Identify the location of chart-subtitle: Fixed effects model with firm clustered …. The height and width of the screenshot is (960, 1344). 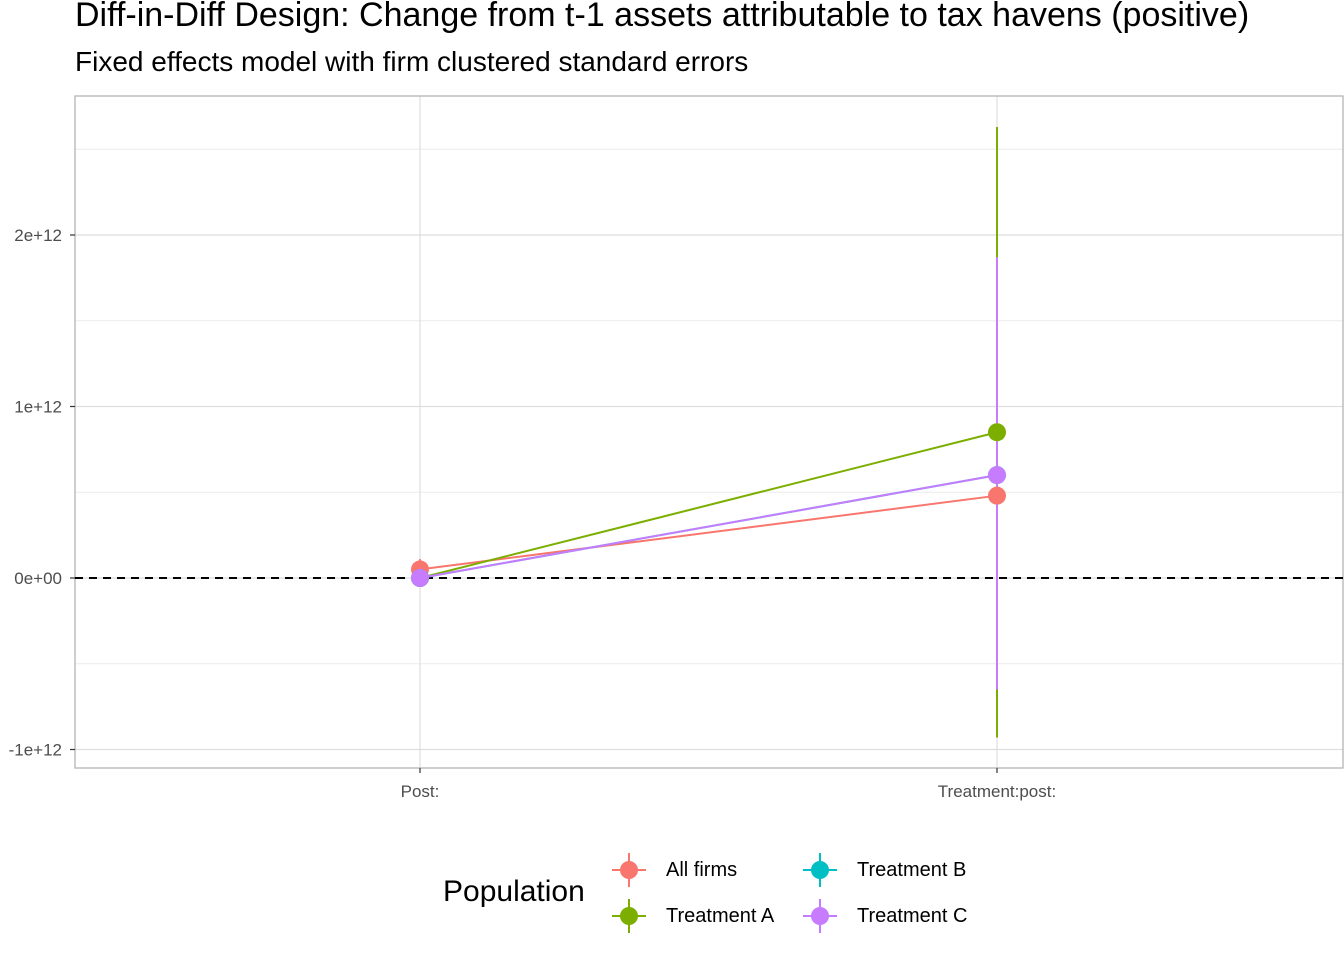
(412, 61).